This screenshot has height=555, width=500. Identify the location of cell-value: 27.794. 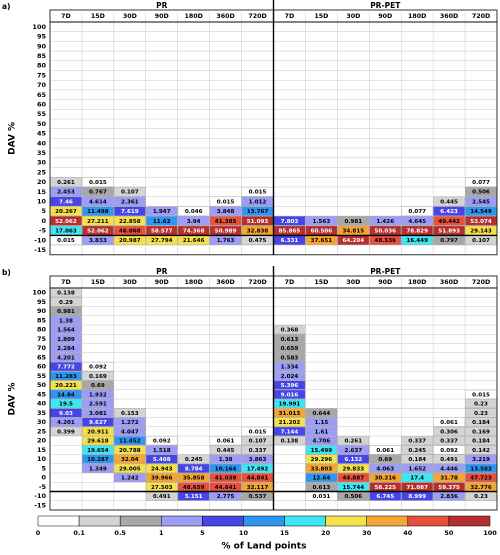
(162, 241).